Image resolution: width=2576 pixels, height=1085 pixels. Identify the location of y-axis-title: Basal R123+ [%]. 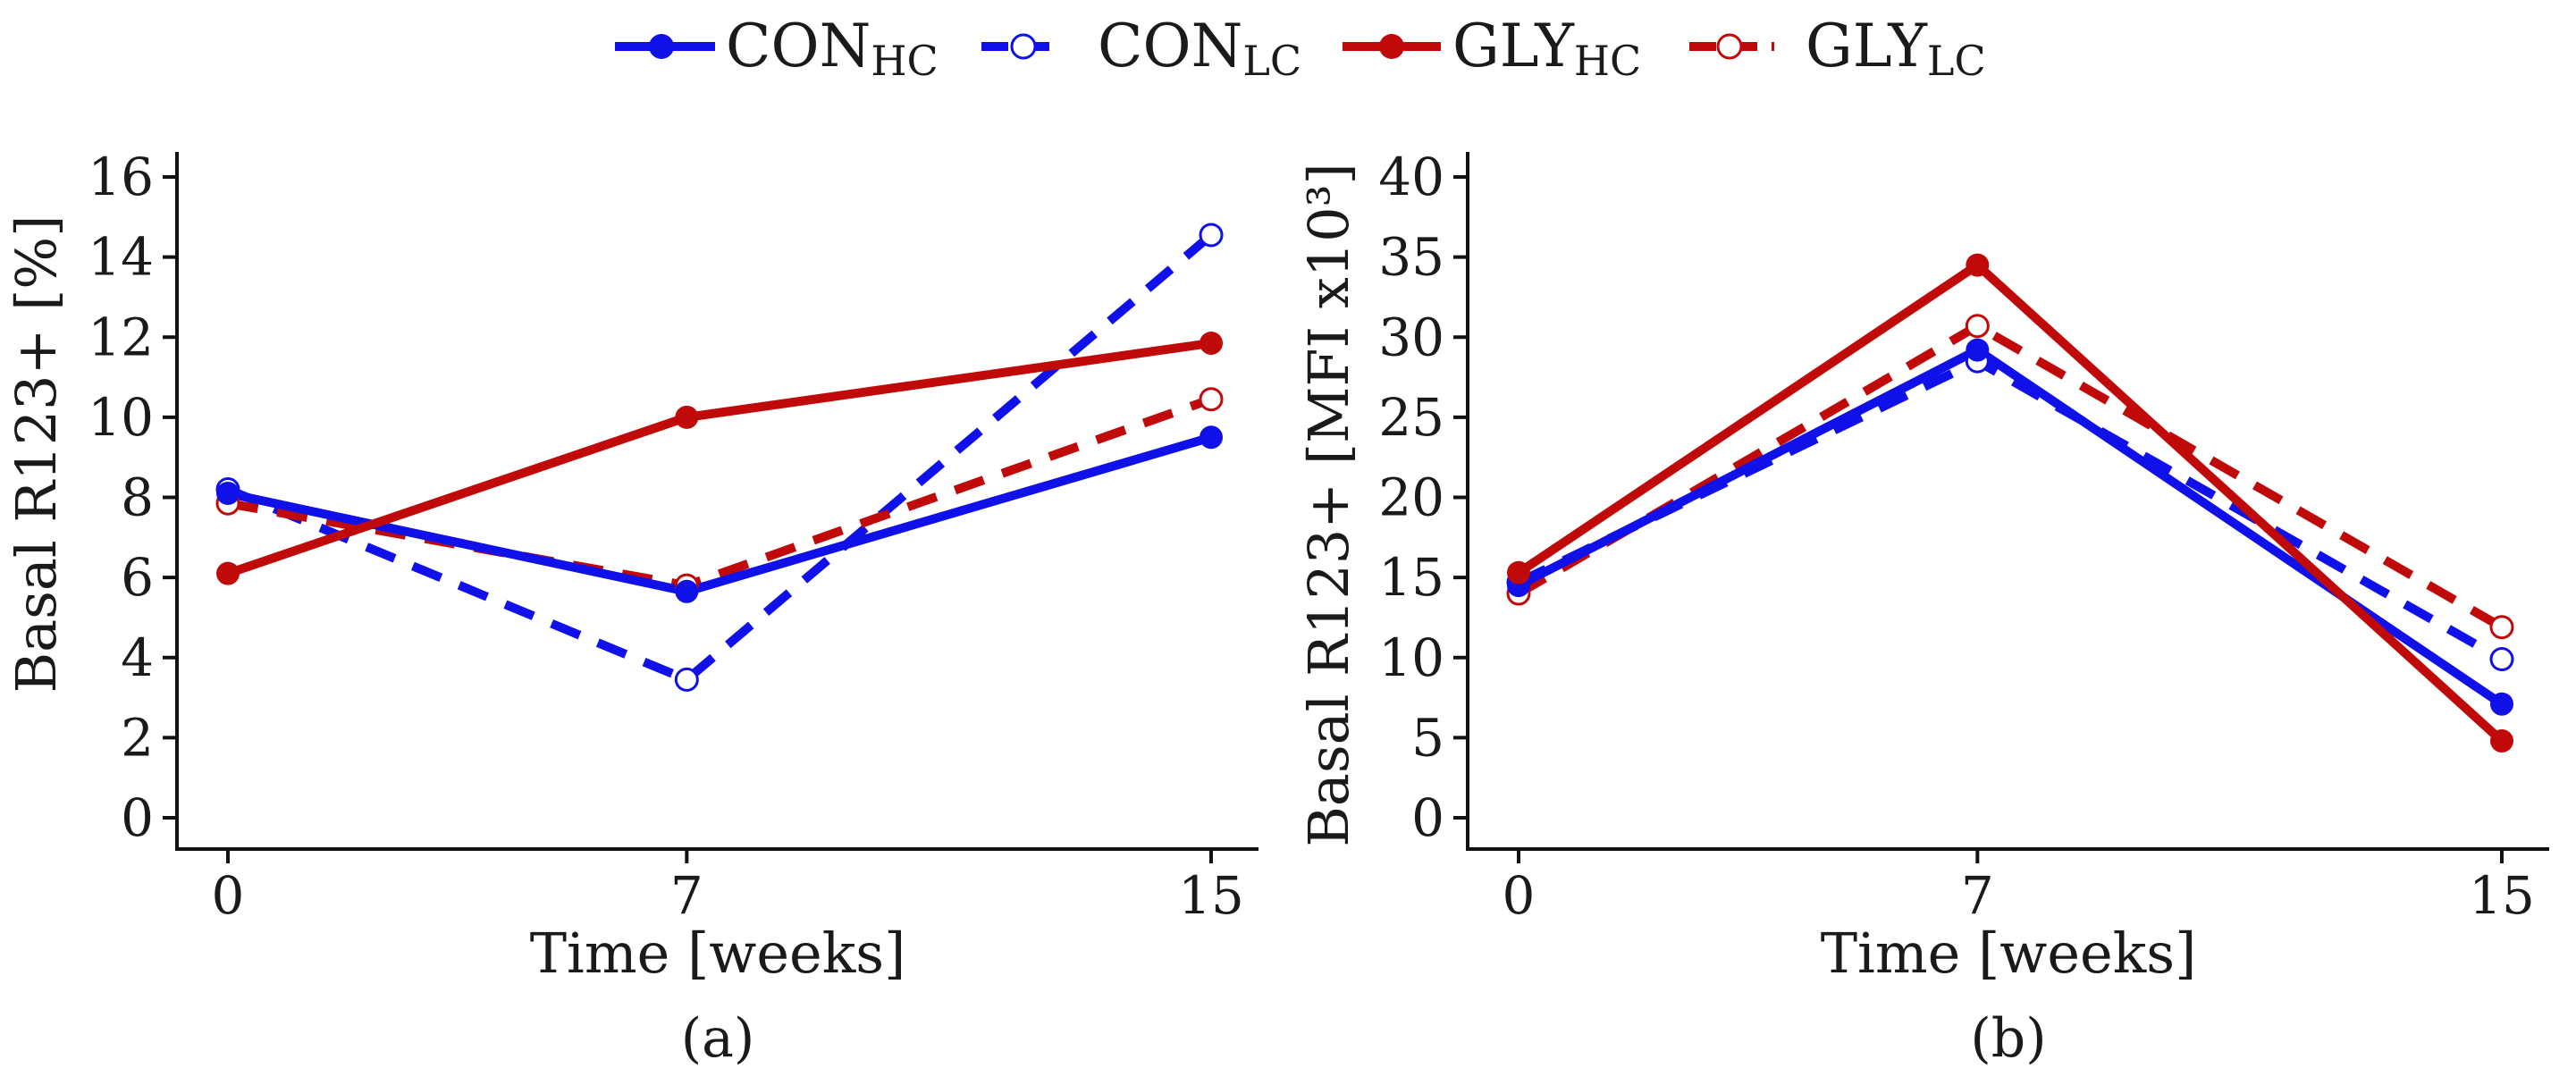
(37, 454).